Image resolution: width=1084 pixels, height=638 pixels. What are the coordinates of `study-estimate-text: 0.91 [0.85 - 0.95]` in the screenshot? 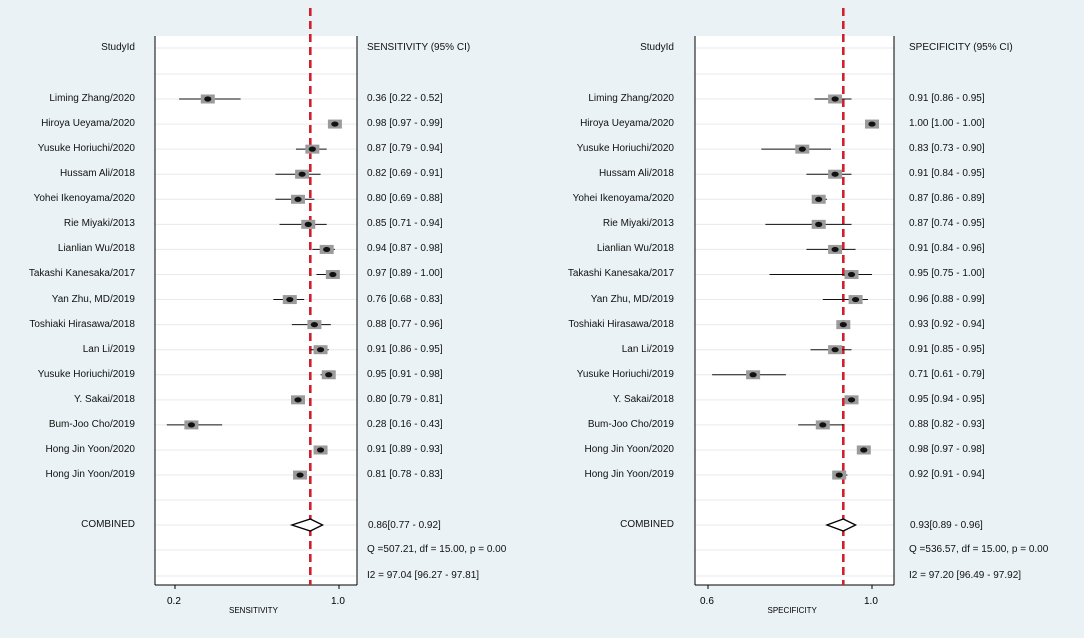 It's located at (947, 349).